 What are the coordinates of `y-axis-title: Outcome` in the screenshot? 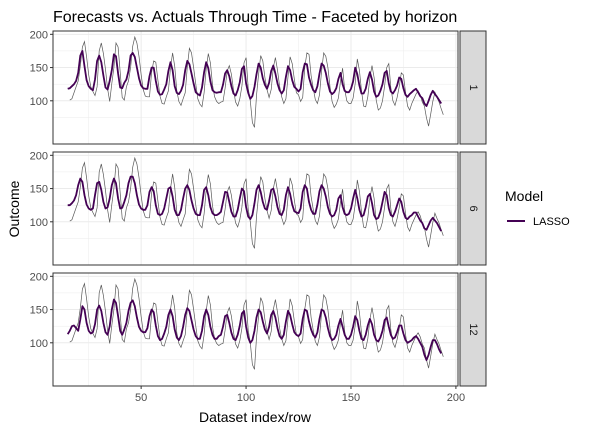 It's located at (14, 208).